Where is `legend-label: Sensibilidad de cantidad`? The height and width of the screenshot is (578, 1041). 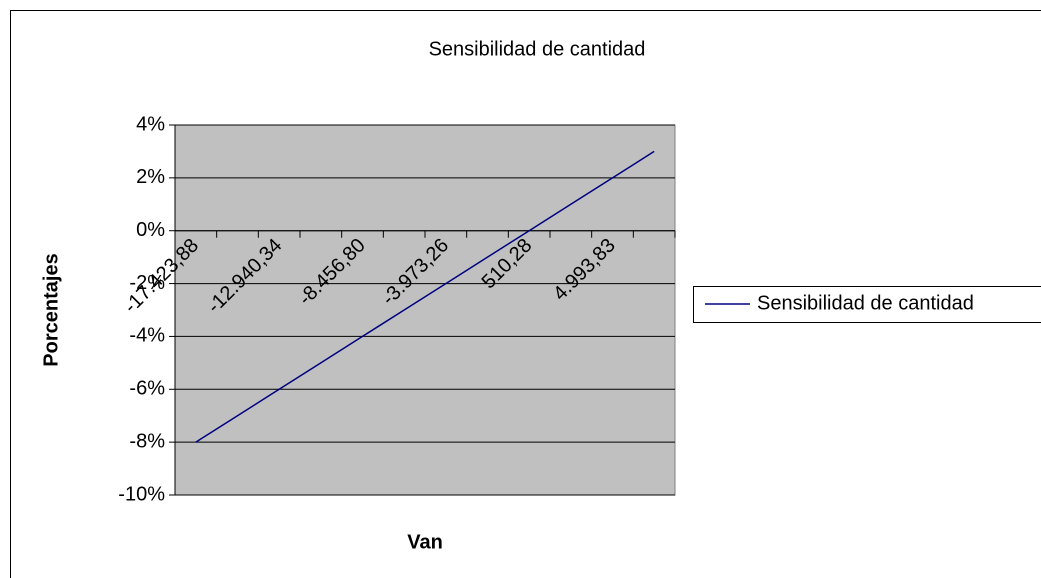
legend-label: Sensibilidad de cantidad is located at coordinates (865, 303).